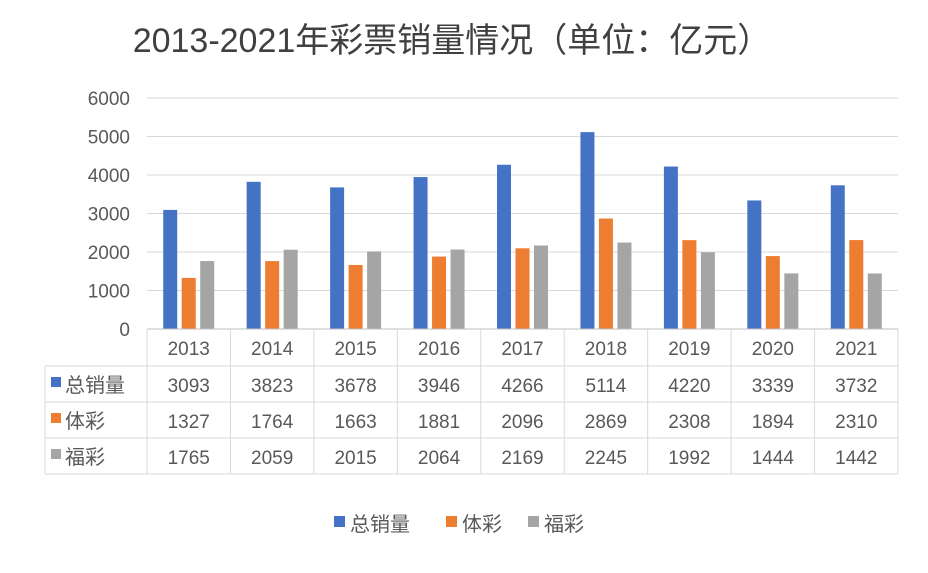 This screenshot has height=573, width=928. I want to click on bar-福彩-2018, so click(624, 285).